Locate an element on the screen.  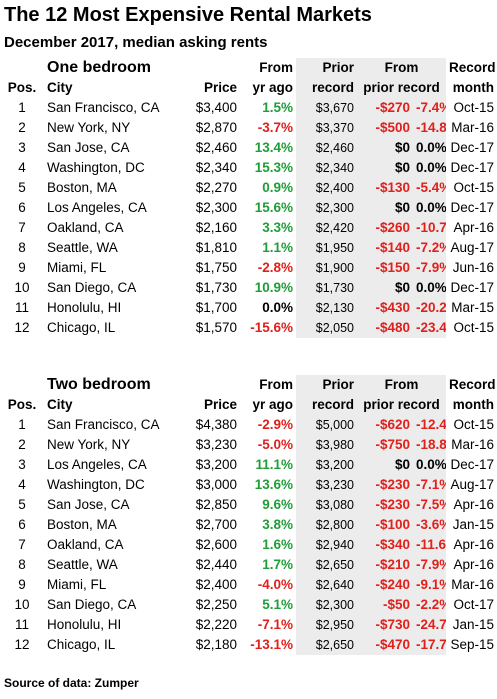
price: $2,850 is located at coordinates (216, 504).